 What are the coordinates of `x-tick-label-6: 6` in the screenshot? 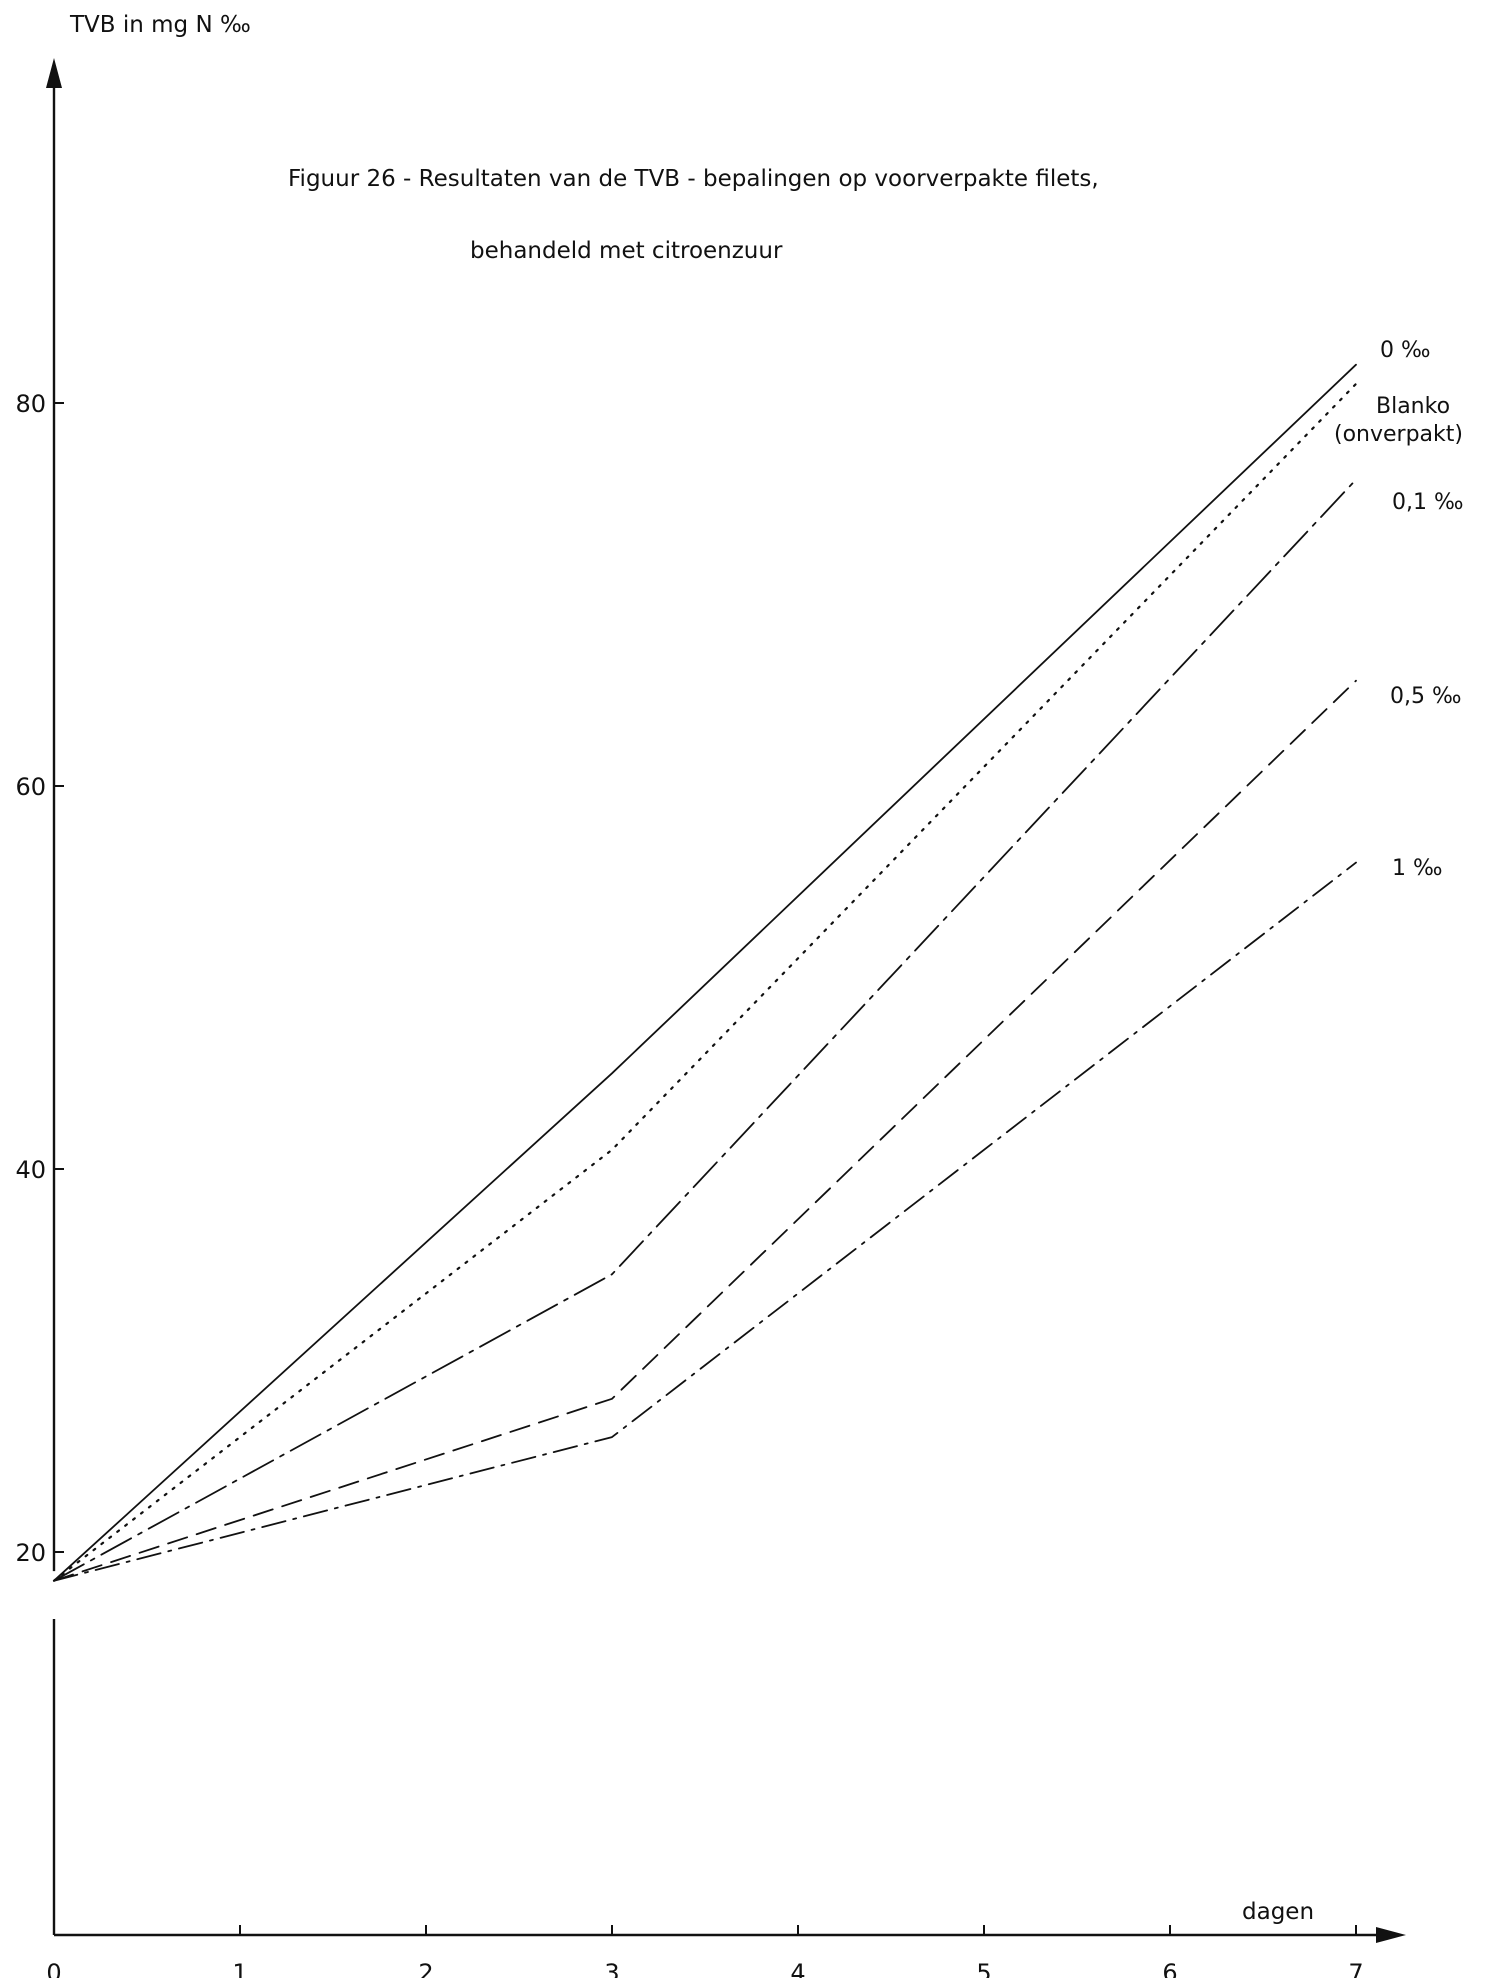 It's located at (1169, 1968).